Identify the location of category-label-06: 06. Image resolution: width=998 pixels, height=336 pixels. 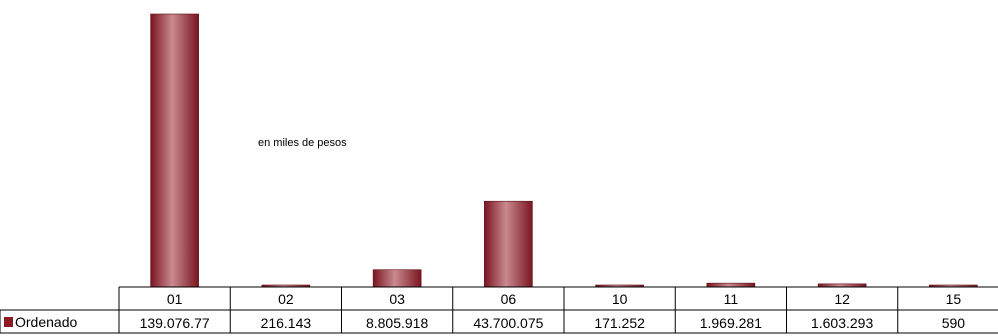
(509, 299).